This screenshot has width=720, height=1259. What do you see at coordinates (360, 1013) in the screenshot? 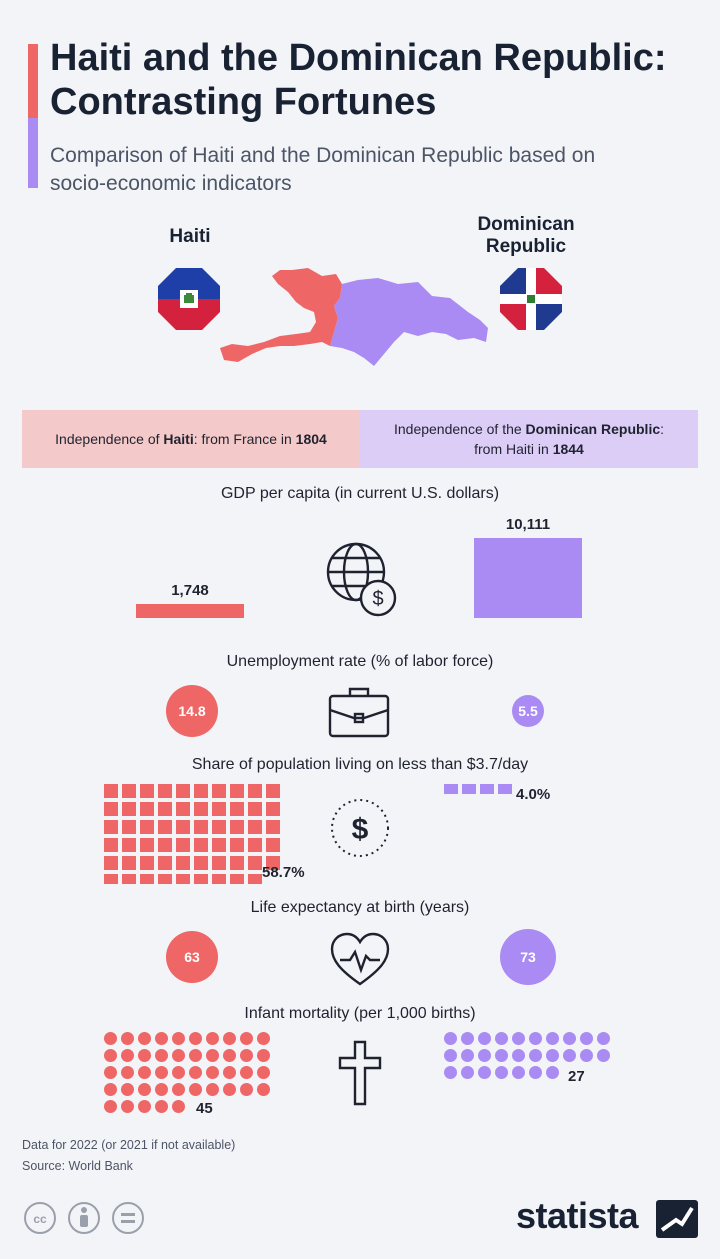
I see `infant-mortality-section-title: Infant mortality (per 1,000 births)` at bounding box center [360, 1013].